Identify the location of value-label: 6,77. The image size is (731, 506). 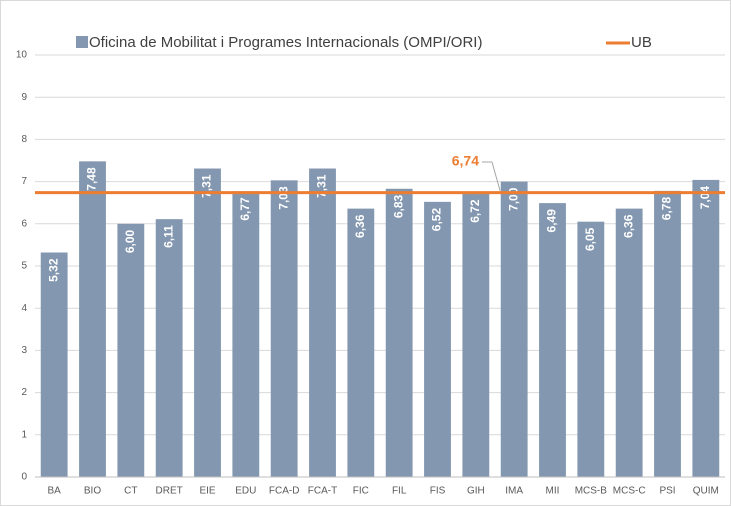
(245, 209).